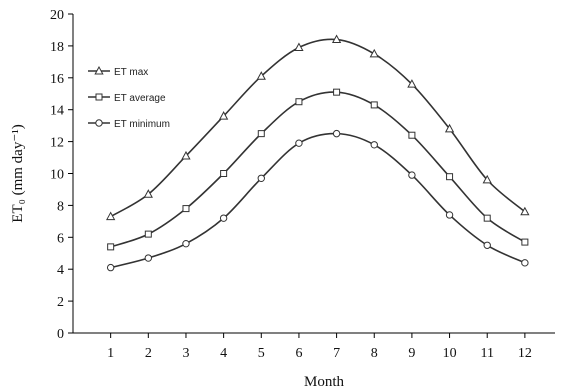  I want to click on y-tick-label: 12, so click(57, 143).